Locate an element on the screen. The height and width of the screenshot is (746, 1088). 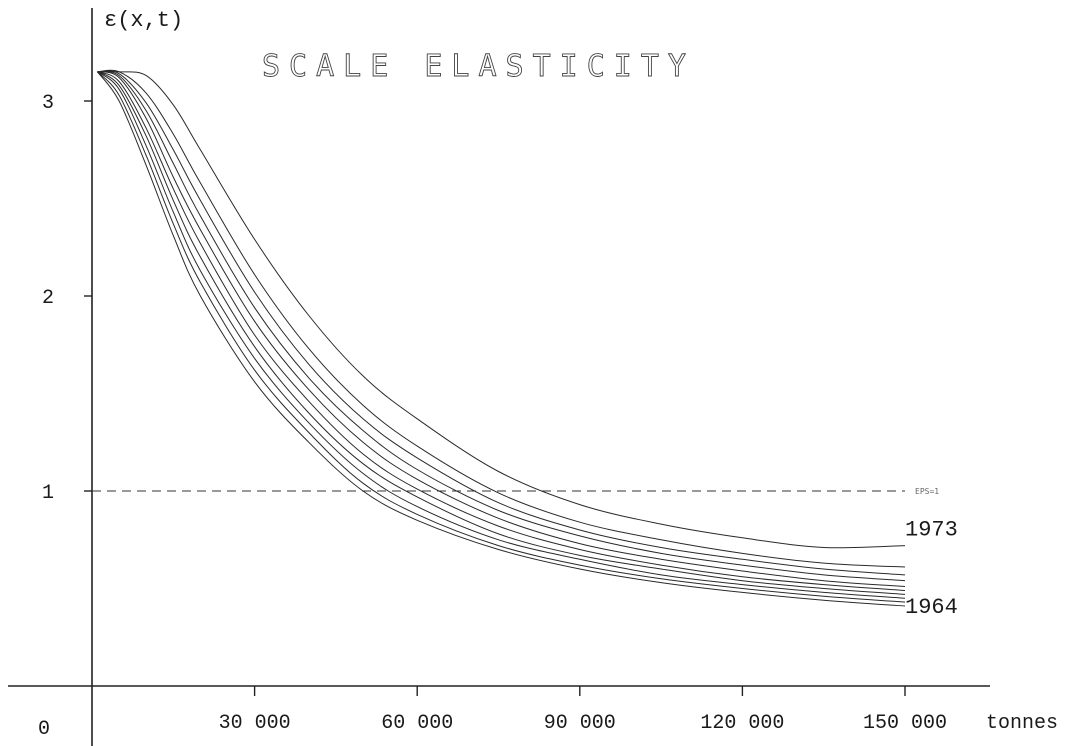
x-tick-label-3: 120 000 is located at coordinates (742, 723).